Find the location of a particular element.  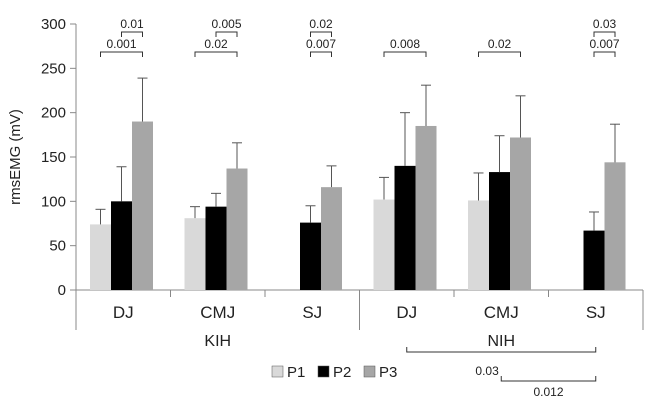

y-tick-label: 300 is located at coordinates (53, 24).